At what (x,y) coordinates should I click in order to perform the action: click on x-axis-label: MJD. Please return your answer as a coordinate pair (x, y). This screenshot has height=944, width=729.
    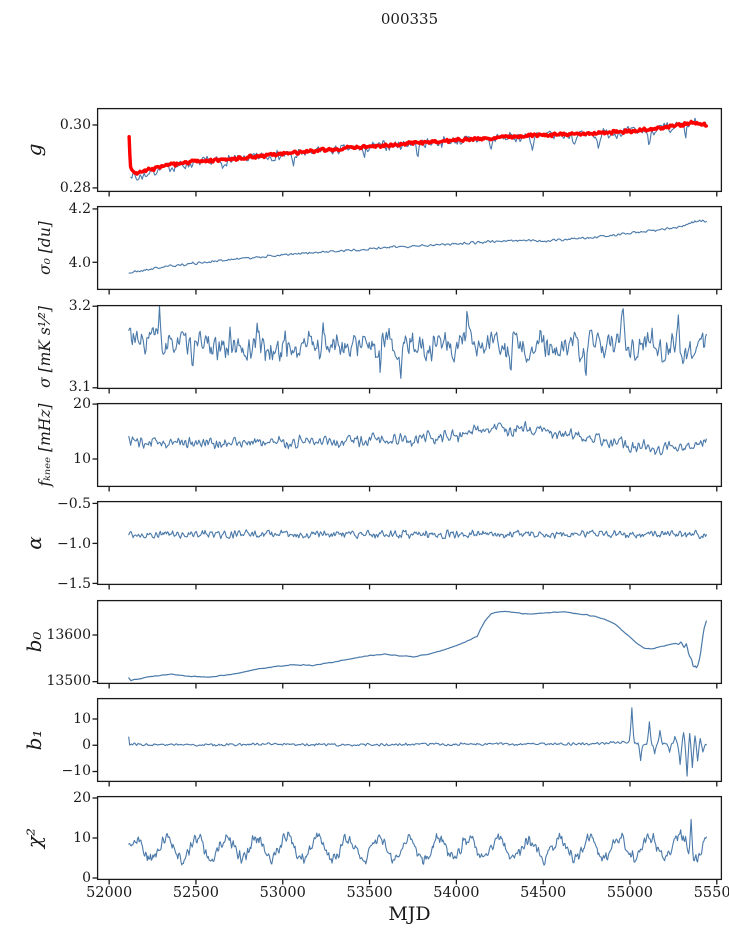
    Looking at the image, I should click on (409, 914).